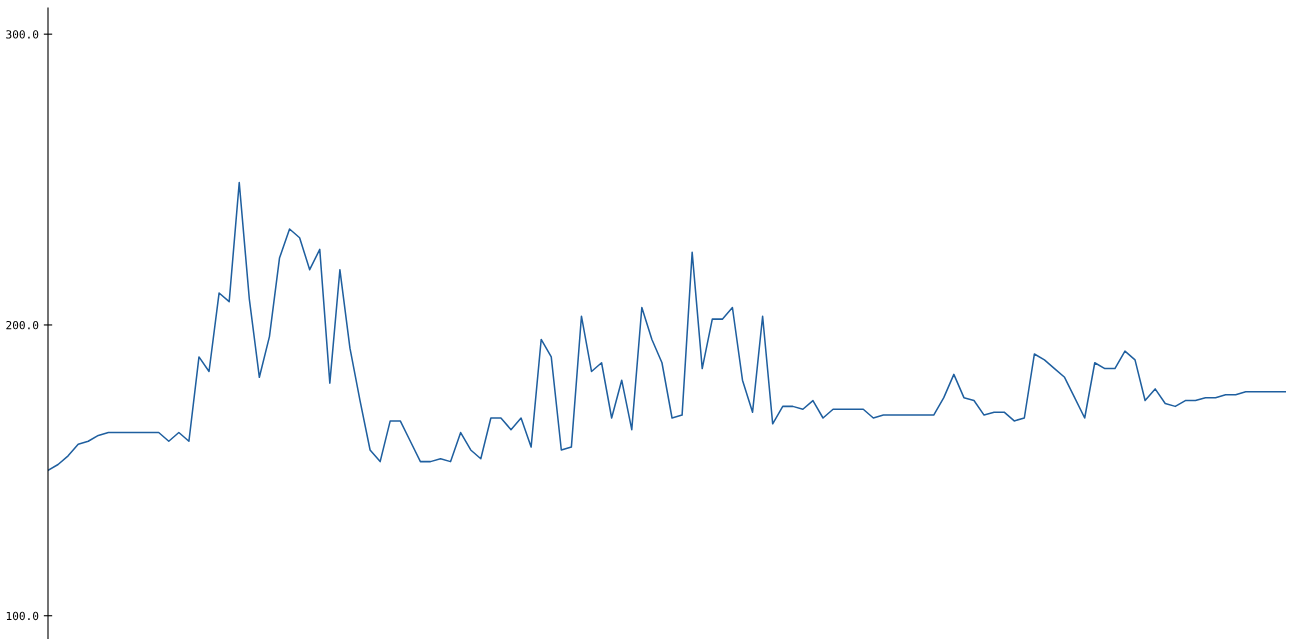 The image size is (1289, 639). Describe the element at coordinates (22, 34) in the screenshot. I see `y-tick-label: 300.0` at that location.